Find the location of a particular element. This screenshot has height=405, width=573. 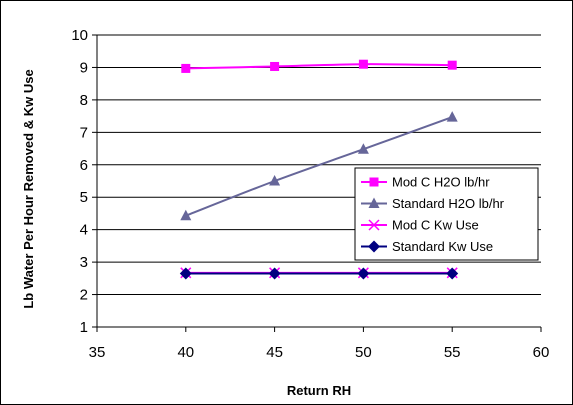

legend-label: Mod C H2O lb/hr is located at coordinates (441, 182).